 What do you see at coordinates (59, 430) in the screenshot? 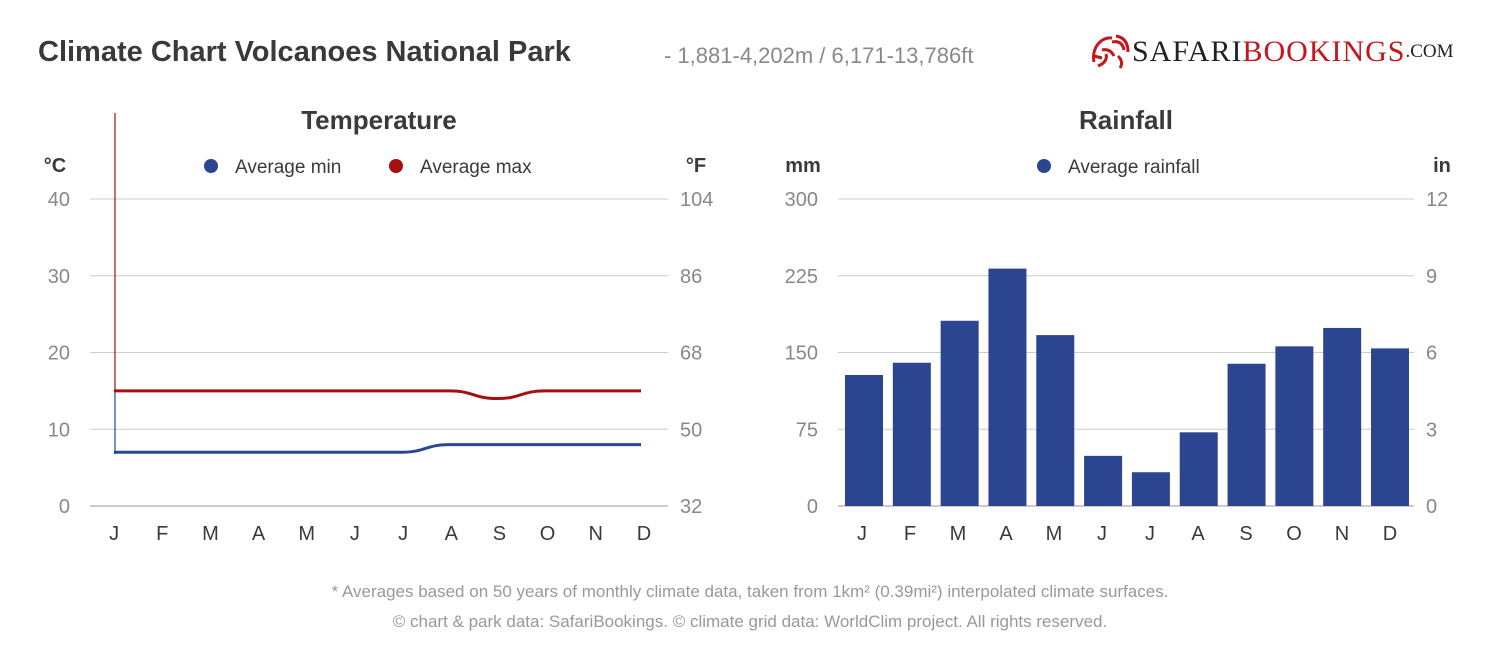
I see `y-tick-label: 10` at bounding box center [59, 430].